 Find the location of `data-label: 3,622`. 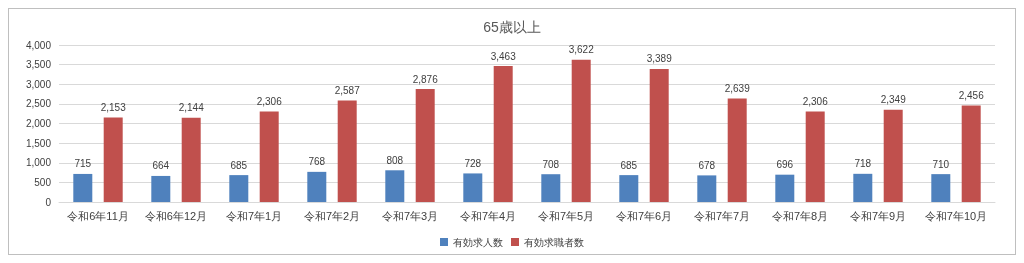

data-label: 3,622 is located at coordinates (581, 50).